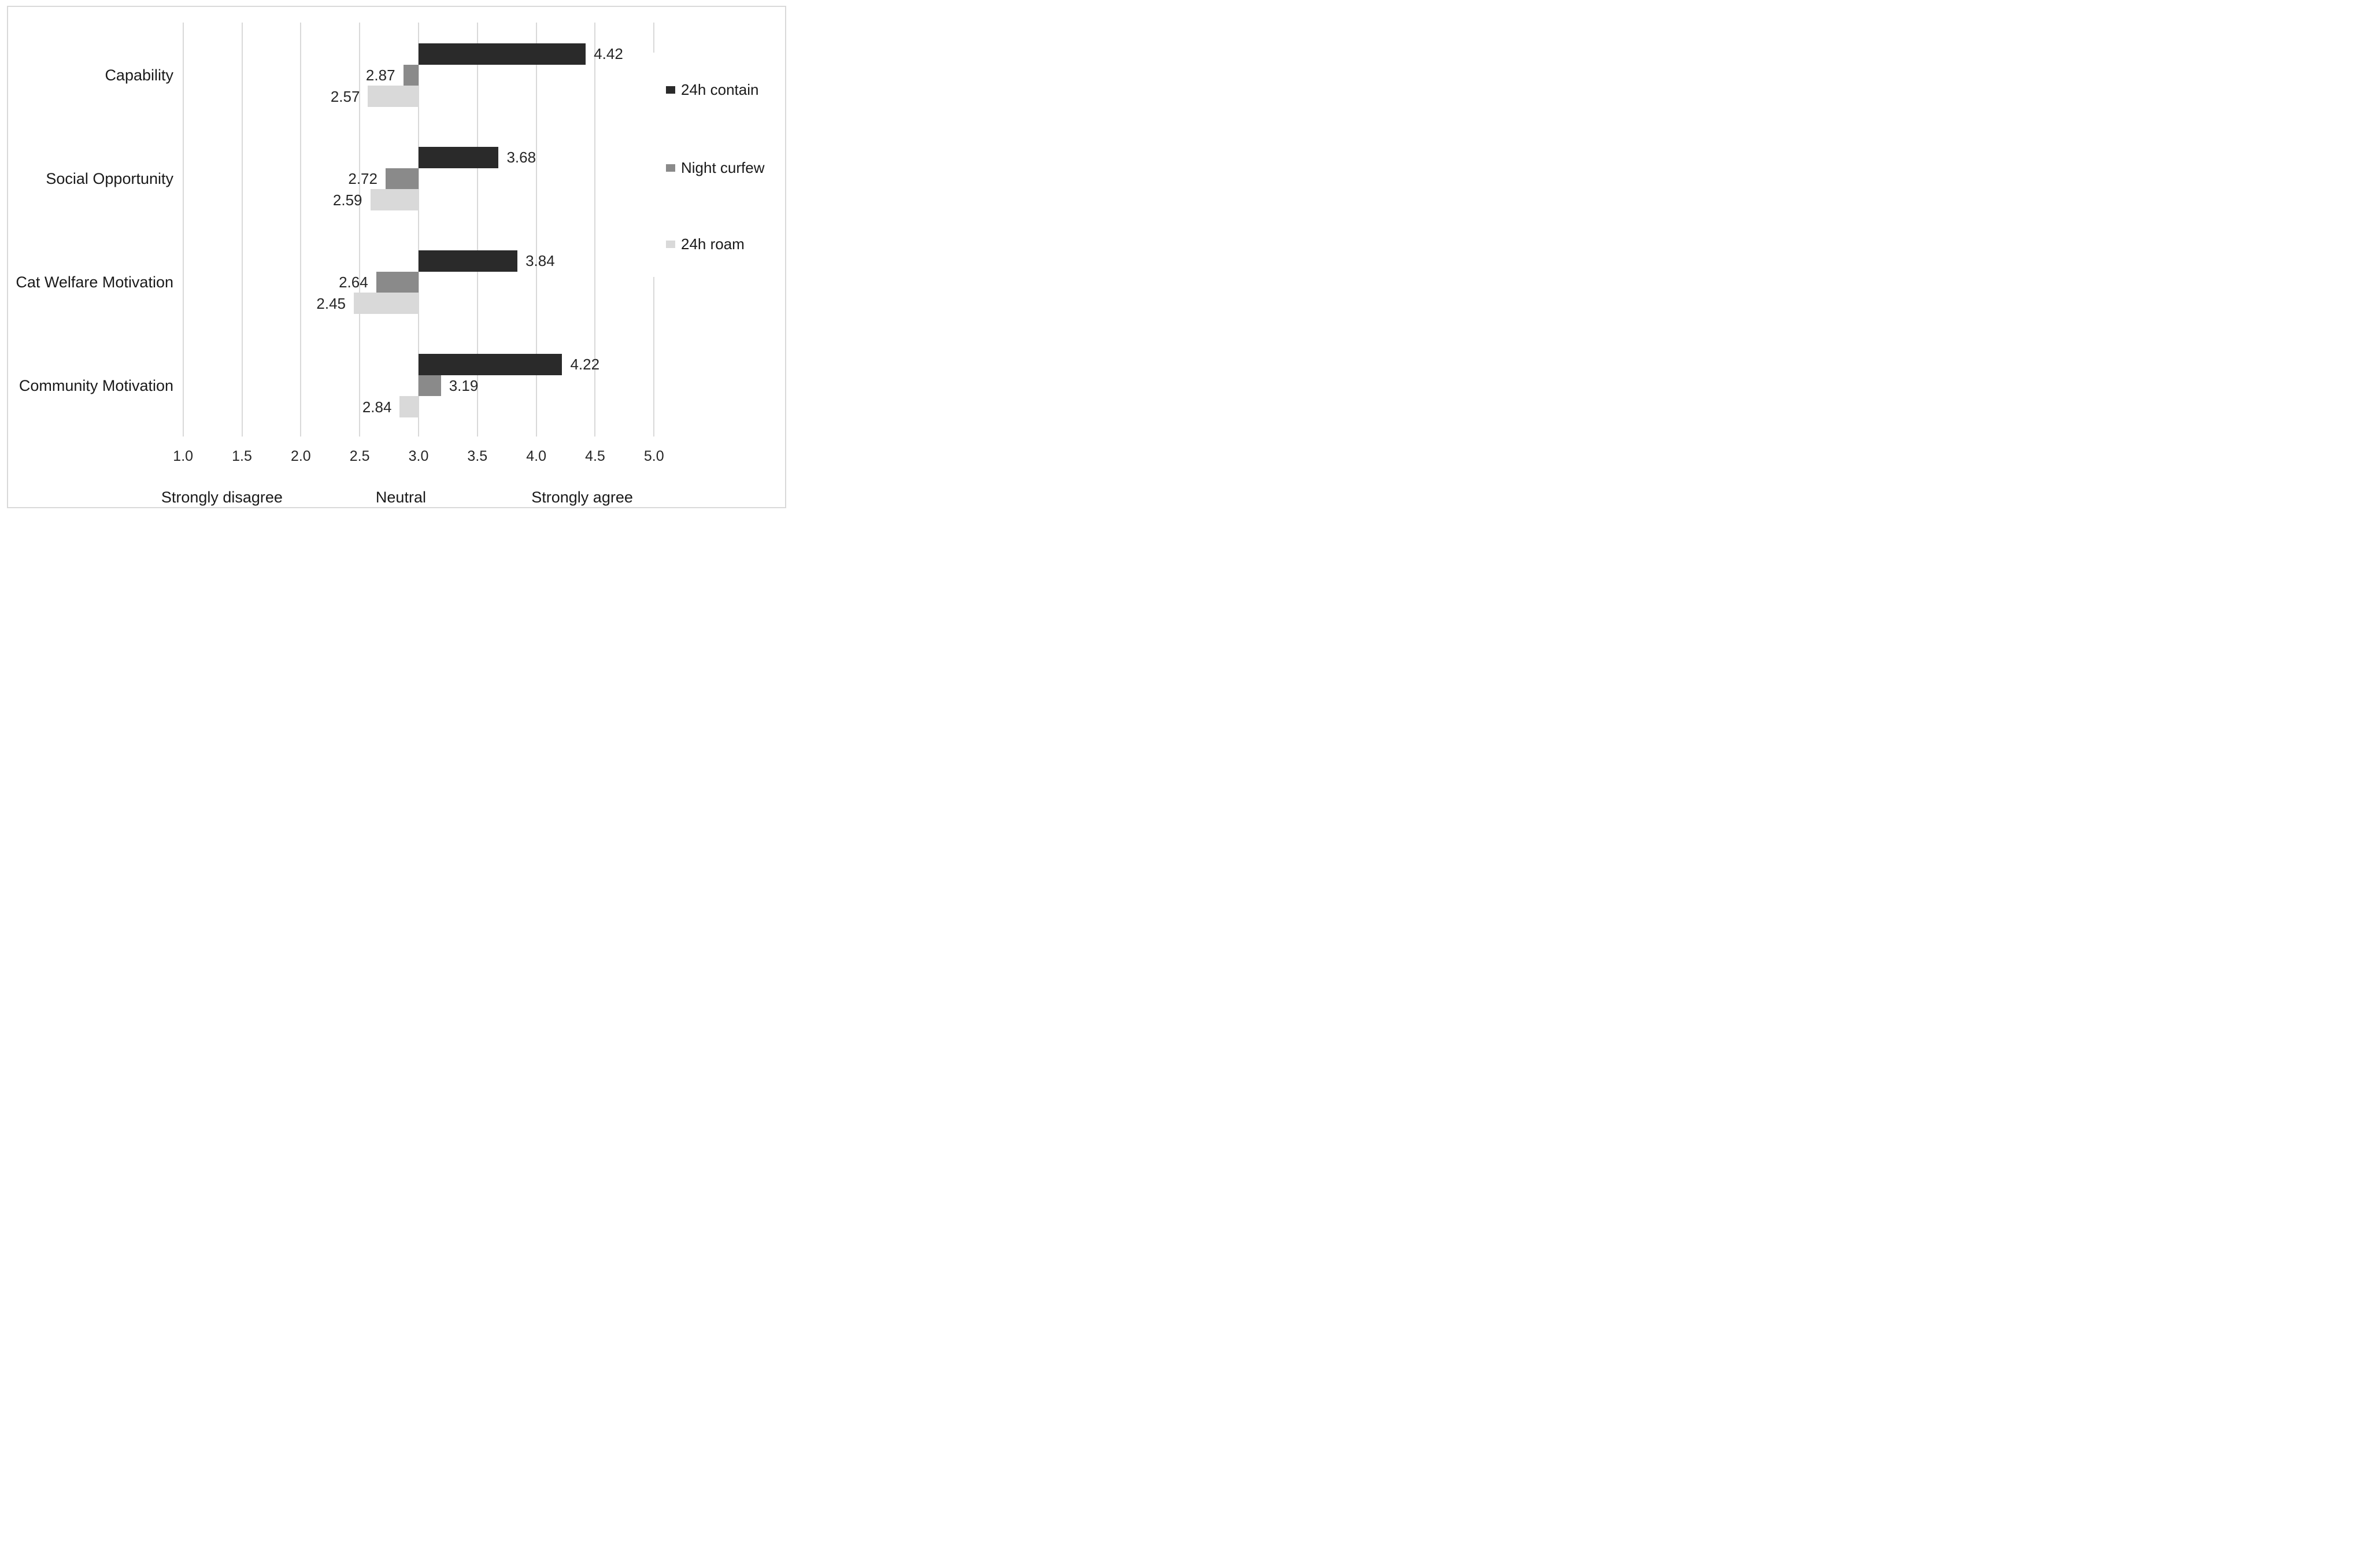 This screenshot has height=1542, width=2380. Describe the element at coordinates (393, 97) in the screenshot. I see `bar-24h-roam-capability` at that location.